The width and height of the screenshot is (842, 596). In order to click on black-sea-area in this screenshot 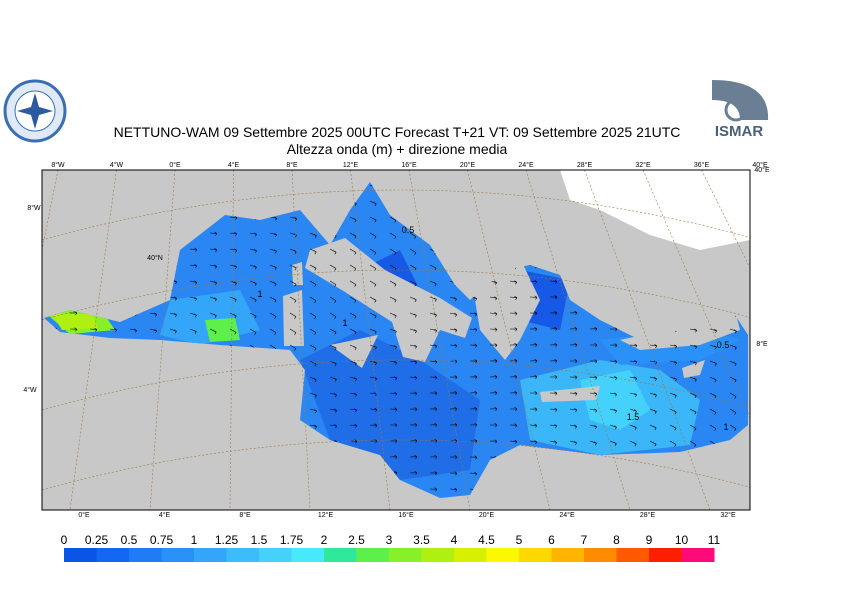, I will do `click(655, 210)`.